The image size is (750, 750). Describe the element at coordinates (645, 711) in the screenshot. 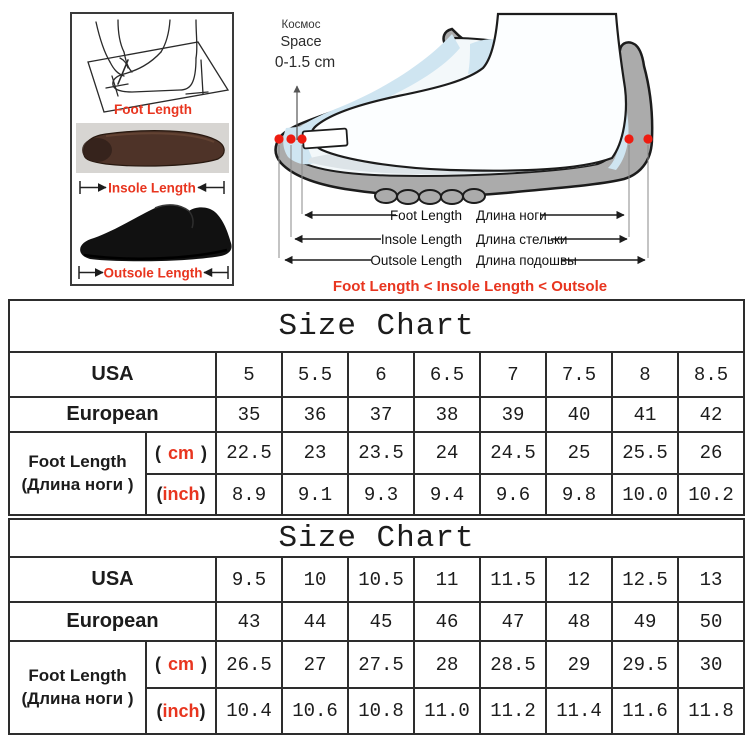

I see `inch-value-cell: 11.6` at that location.